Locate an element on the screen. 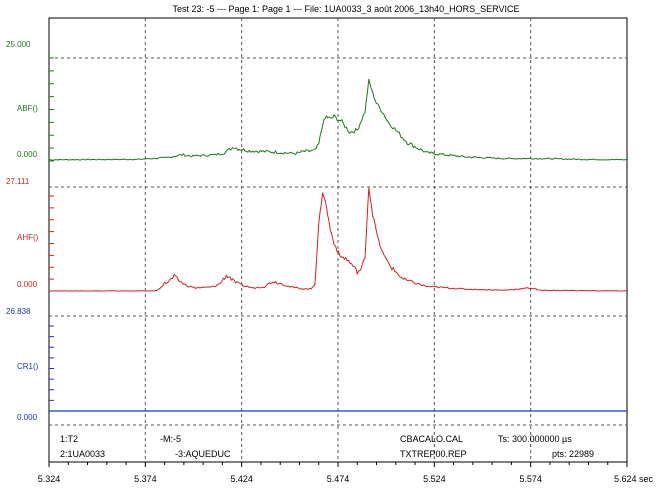  info-sampling: Ts: 300.000000 µs is located at coordinates (535, 439).